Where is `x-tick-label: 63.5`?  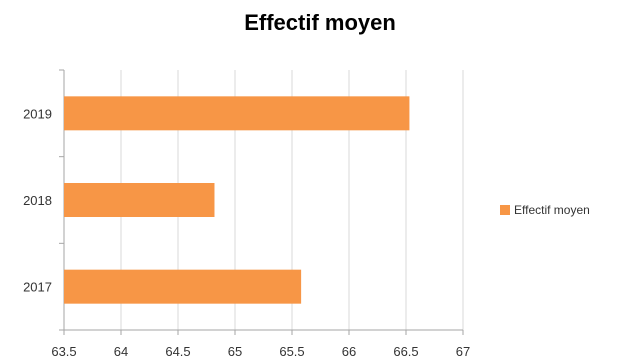
x-tick-label: 63.5 is located at coordinates (63, 351).